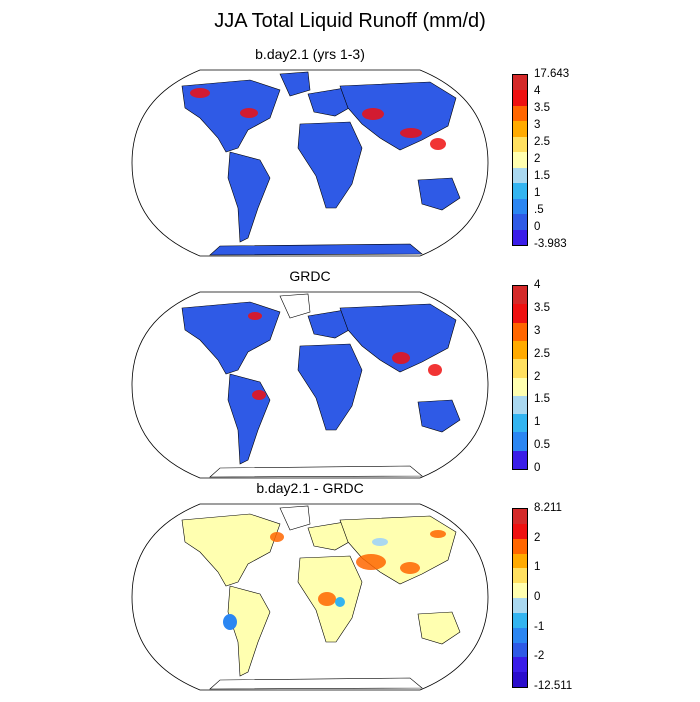 The height and width of the screenshot is (702, 700). I want to click on colorbar-tick-label: -1, so click(539, 626).